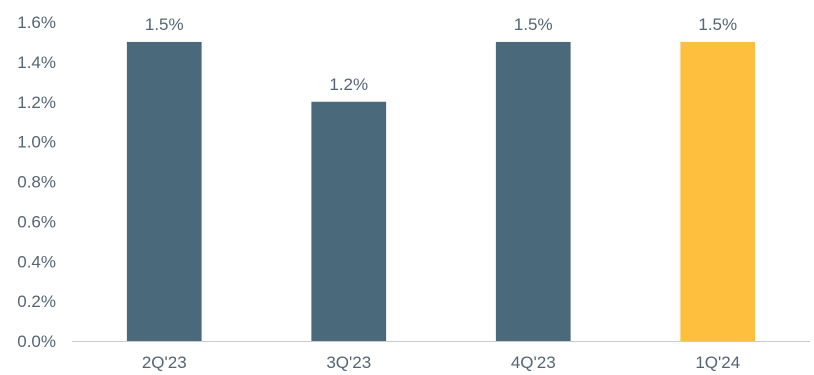 This screenshot has height=375, width=814. I want to click on x-tick-label: 2Q'23, so click(164, 362).